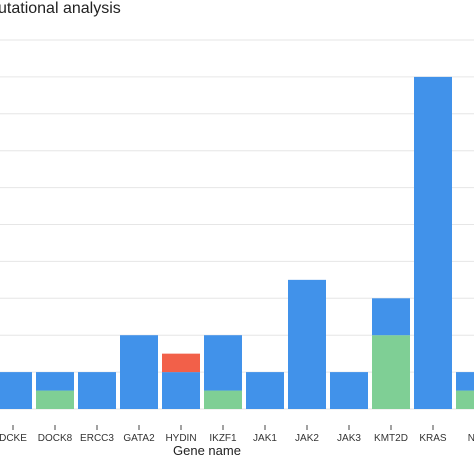 Image resolution: width=474 pixels, height=474 pixels. What do you see at coordinates (349, 438) in the screenshot?
I see `x-tick-label: JAK3` at bounding box center [349, 438].